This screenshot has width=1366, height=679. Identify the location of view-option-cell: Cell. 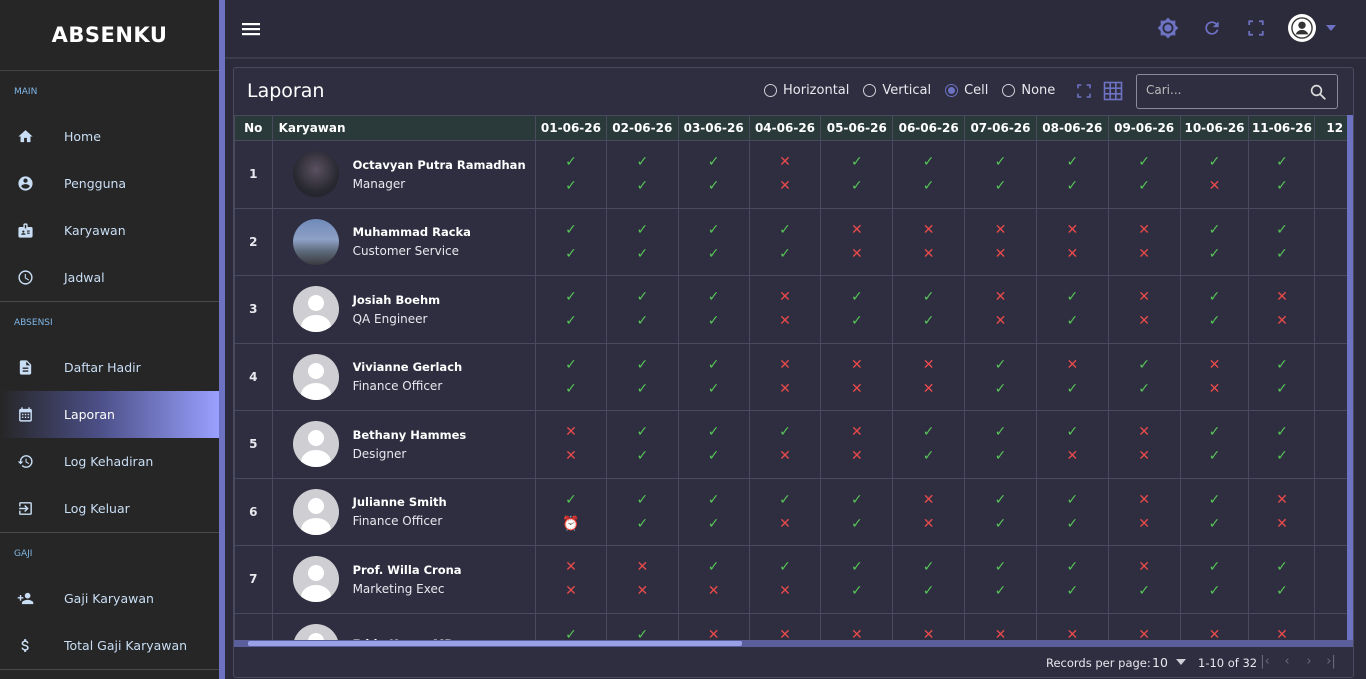
(966, 90).